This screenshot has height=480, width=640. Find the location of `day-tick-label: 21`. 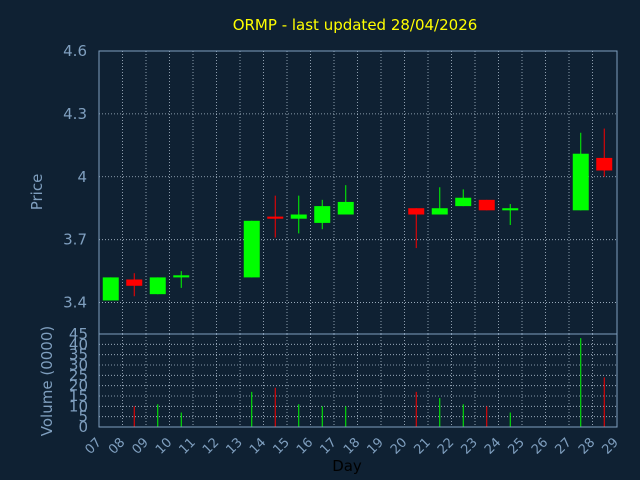

day-tick-label: 21 is located at coordinates (423, 446).